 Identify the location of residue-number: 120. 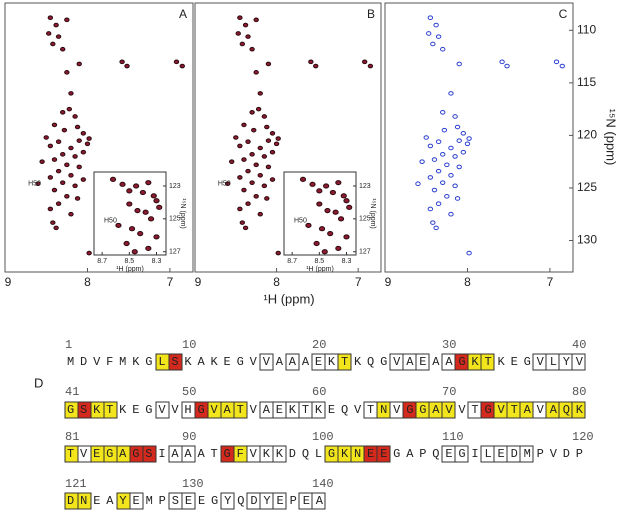
(583, 437).